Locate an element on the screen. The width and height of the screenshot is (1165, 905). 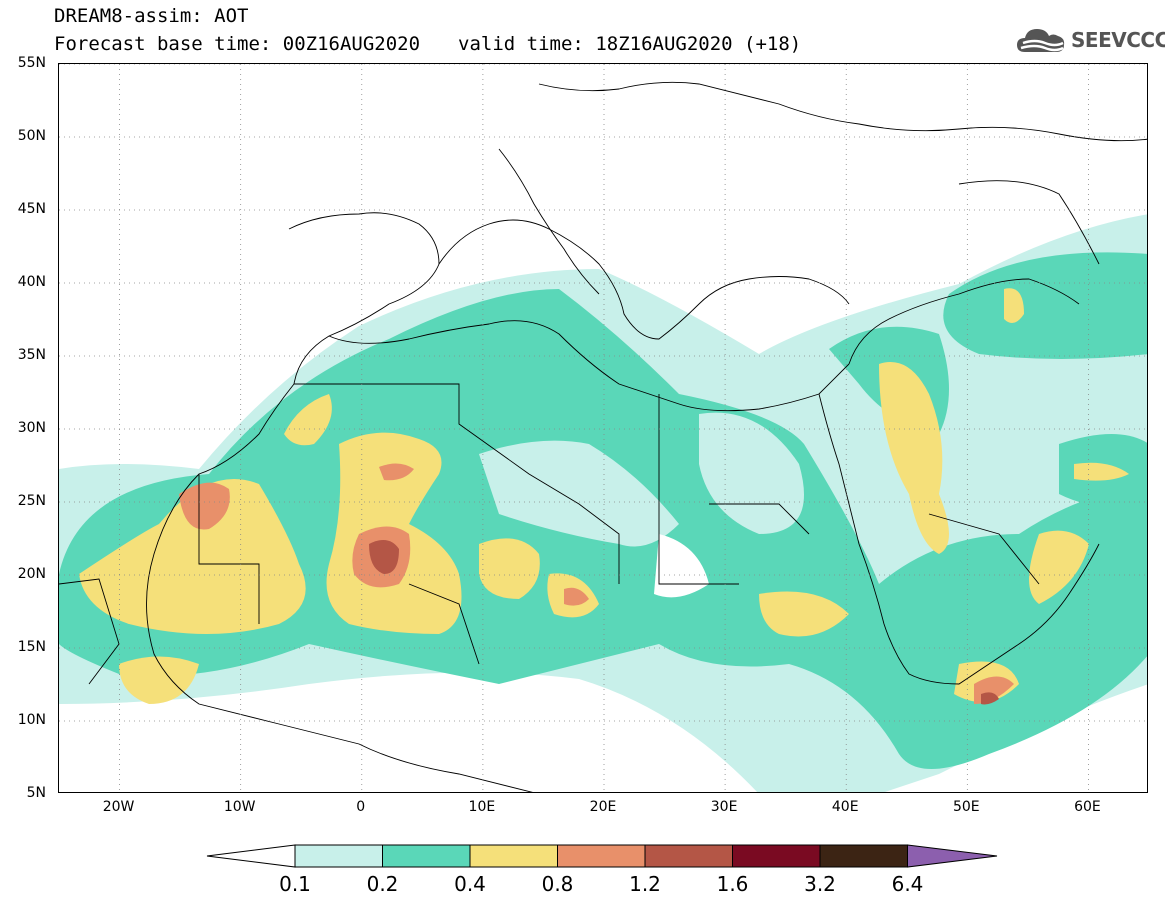
latitude-label: 10N is located at coordinates (31, 720).